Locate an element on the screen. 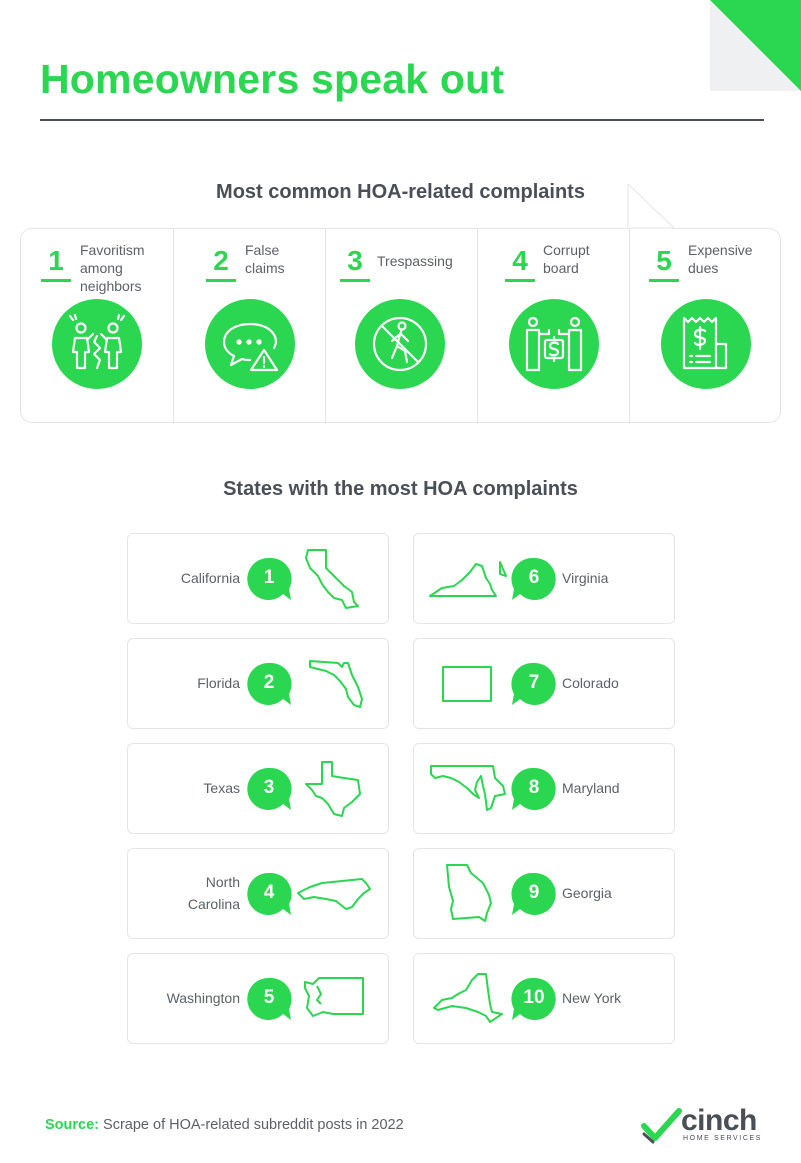 The width and height of the screenshot is (801, 1163). rank-number: 6 is located at coordinates (534, 577).